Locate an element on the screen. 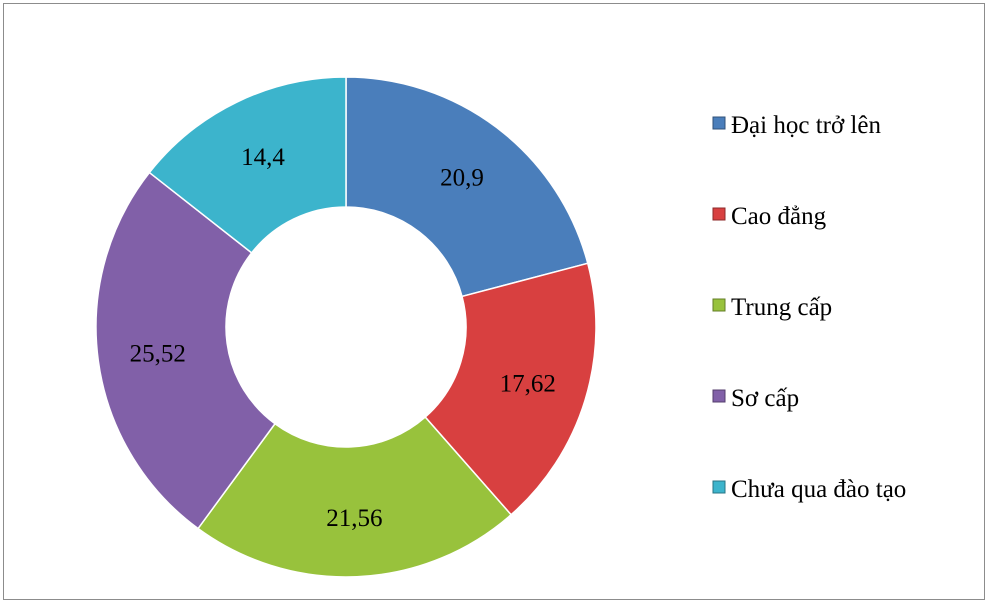 The width and height of the screenshot is (990, 605). legend-item-4: Sơ cấp is located at coordinates (755, 398).